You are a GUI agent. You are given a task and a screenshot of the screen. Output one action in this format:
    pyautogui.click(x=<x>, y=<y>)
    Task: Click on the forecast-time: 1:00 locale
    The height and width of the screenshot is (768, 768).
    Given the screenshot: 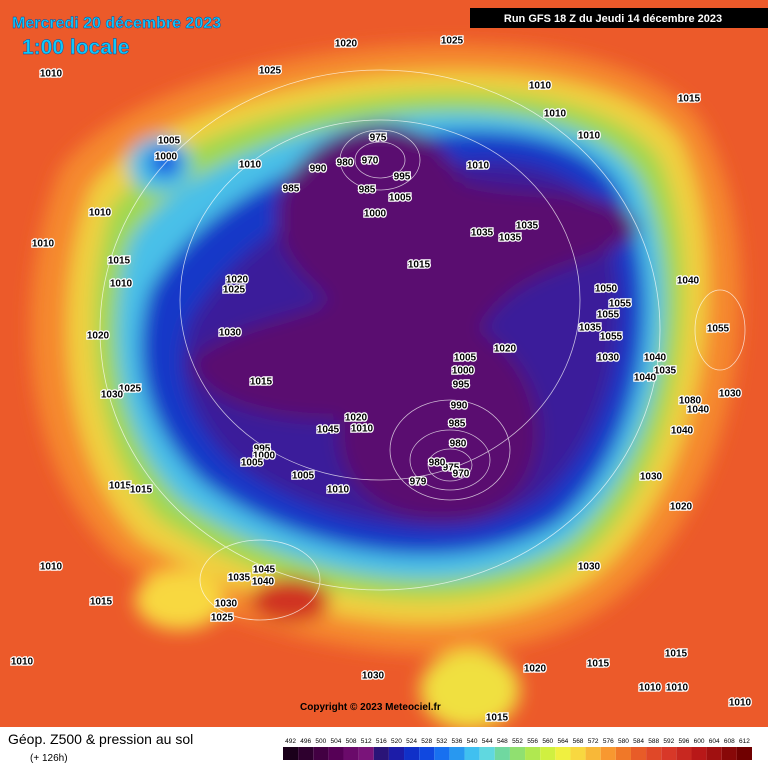 What is the action you would take?
    pyautogui.click(x=75, y=47)
    